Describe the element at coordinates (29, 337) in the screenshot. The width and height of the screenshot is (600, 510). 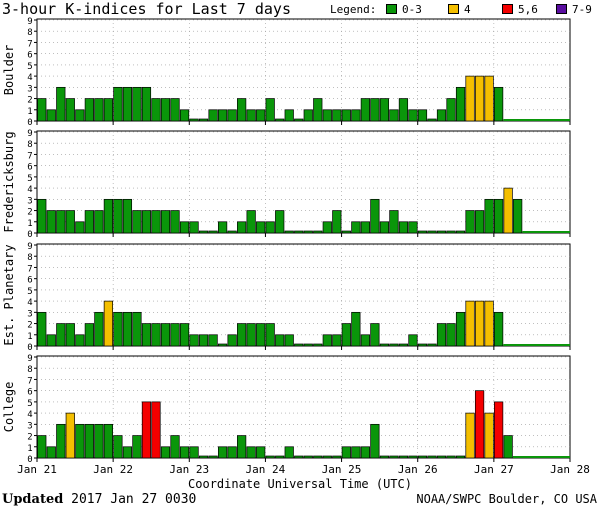
I see `y-tick-label-est-planetary: 1` at that location.